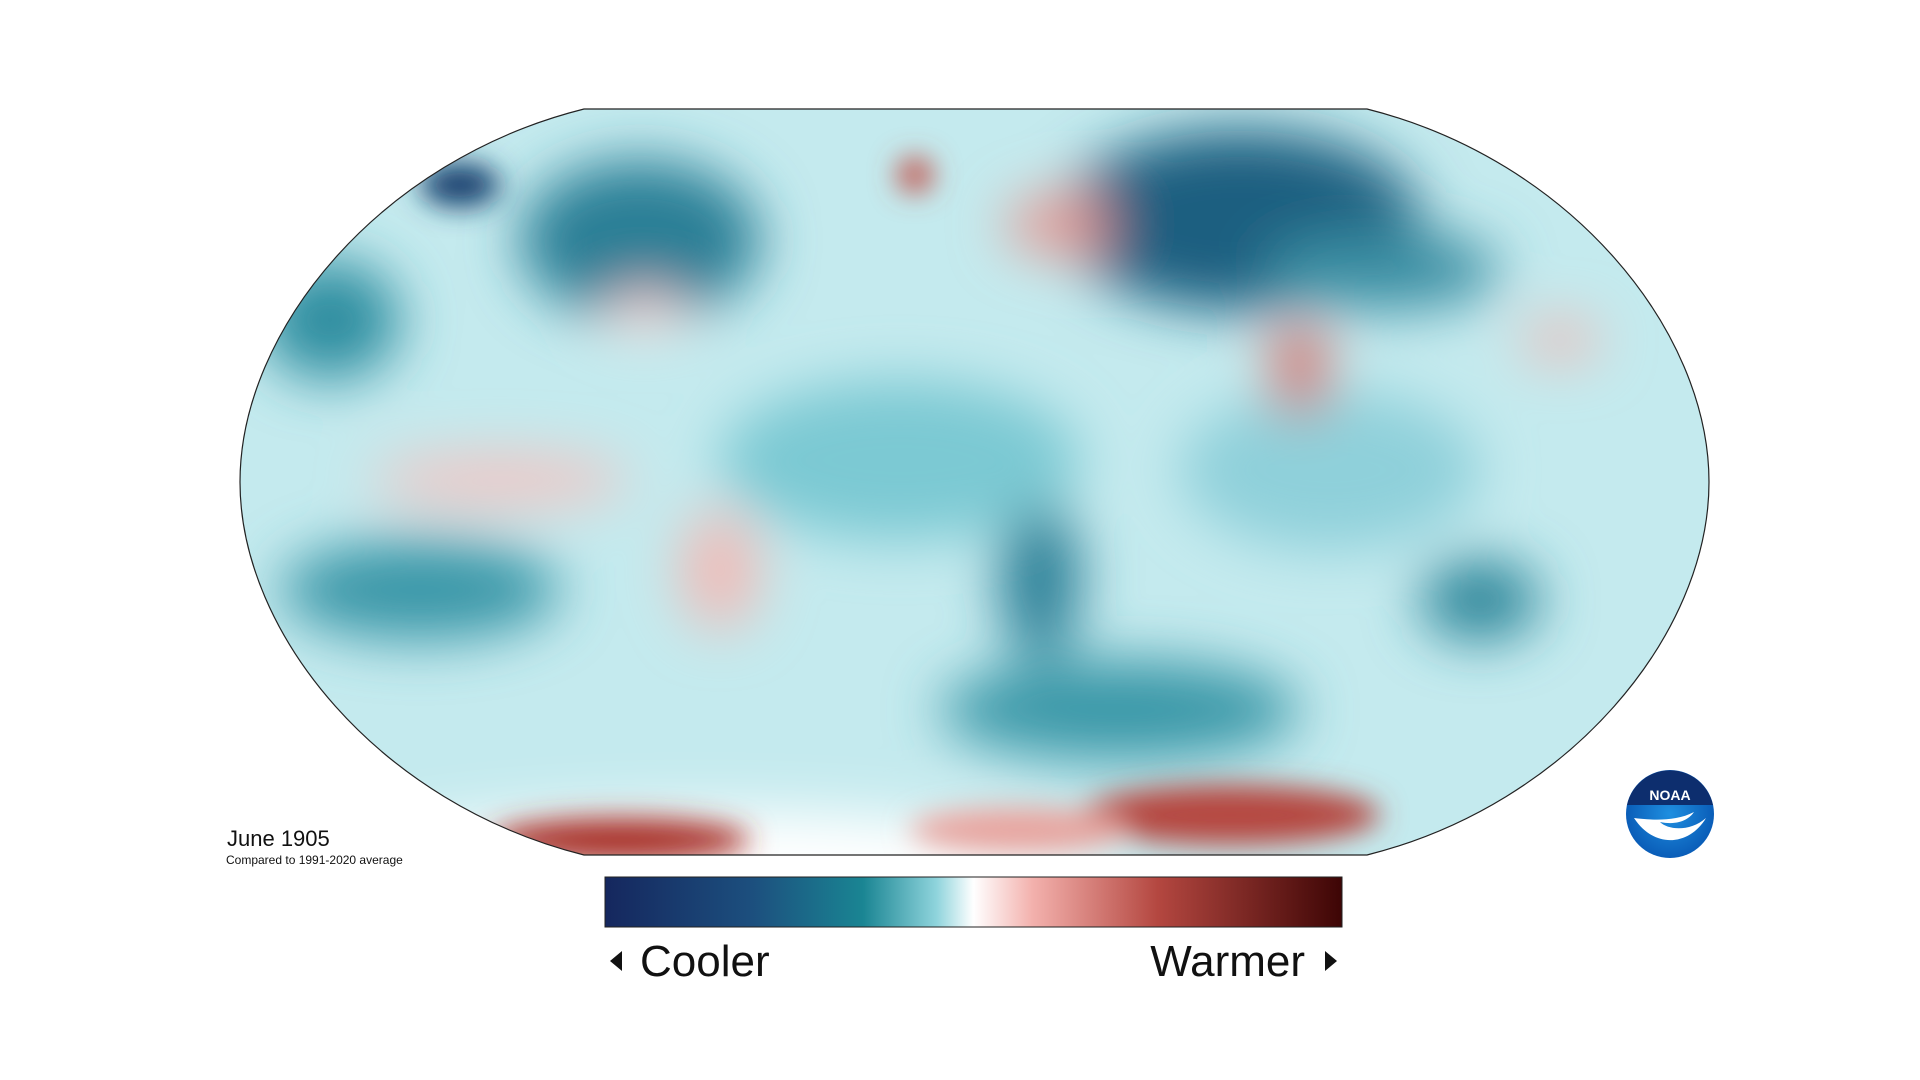  I want to click on colorbar, so click(973, 902).